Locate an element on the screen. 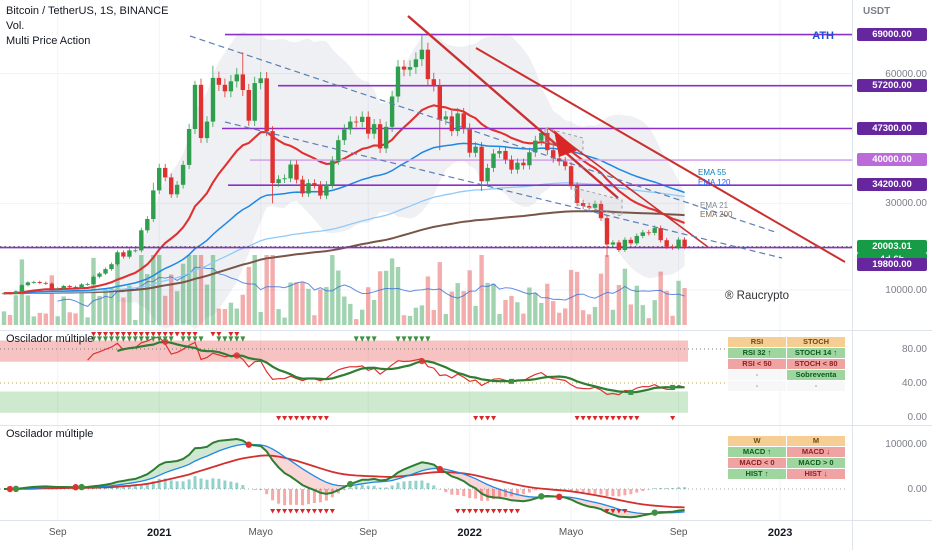 The height and width of the screenshot is (550, 932). table-header: M is located at coordinates (816, 441).